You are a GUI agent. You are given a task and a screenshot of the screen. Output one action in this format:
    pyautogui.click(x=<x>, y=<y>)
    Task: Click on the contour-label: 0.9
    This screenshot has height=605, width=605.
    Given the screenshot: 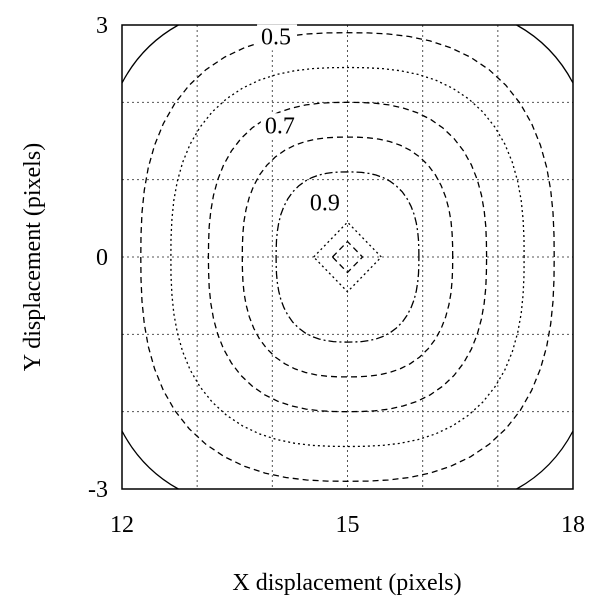 What is the action you would take?
    pyautogui.click(x=325, y=204)
    